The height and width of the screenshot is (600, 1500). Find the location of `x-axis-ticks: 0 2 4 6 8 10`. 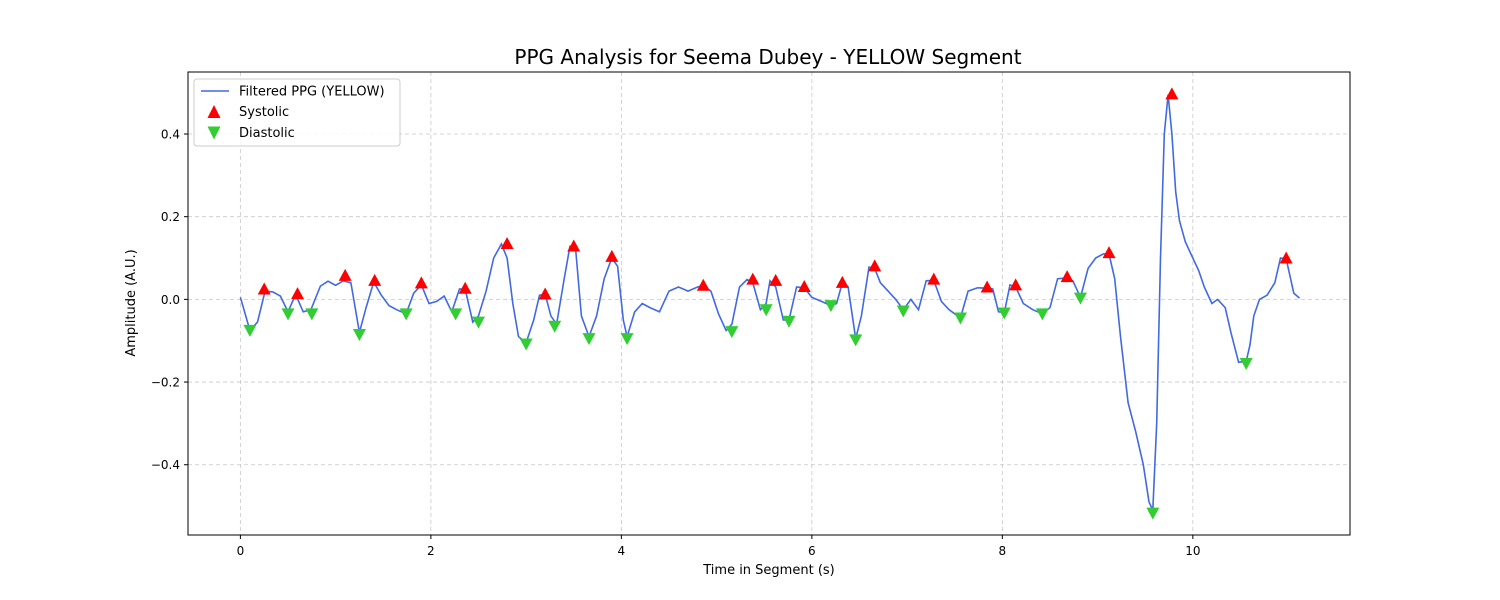

x-axis-ticks: 0 2 4 6 8 10 is located at coordinates (718, 546).